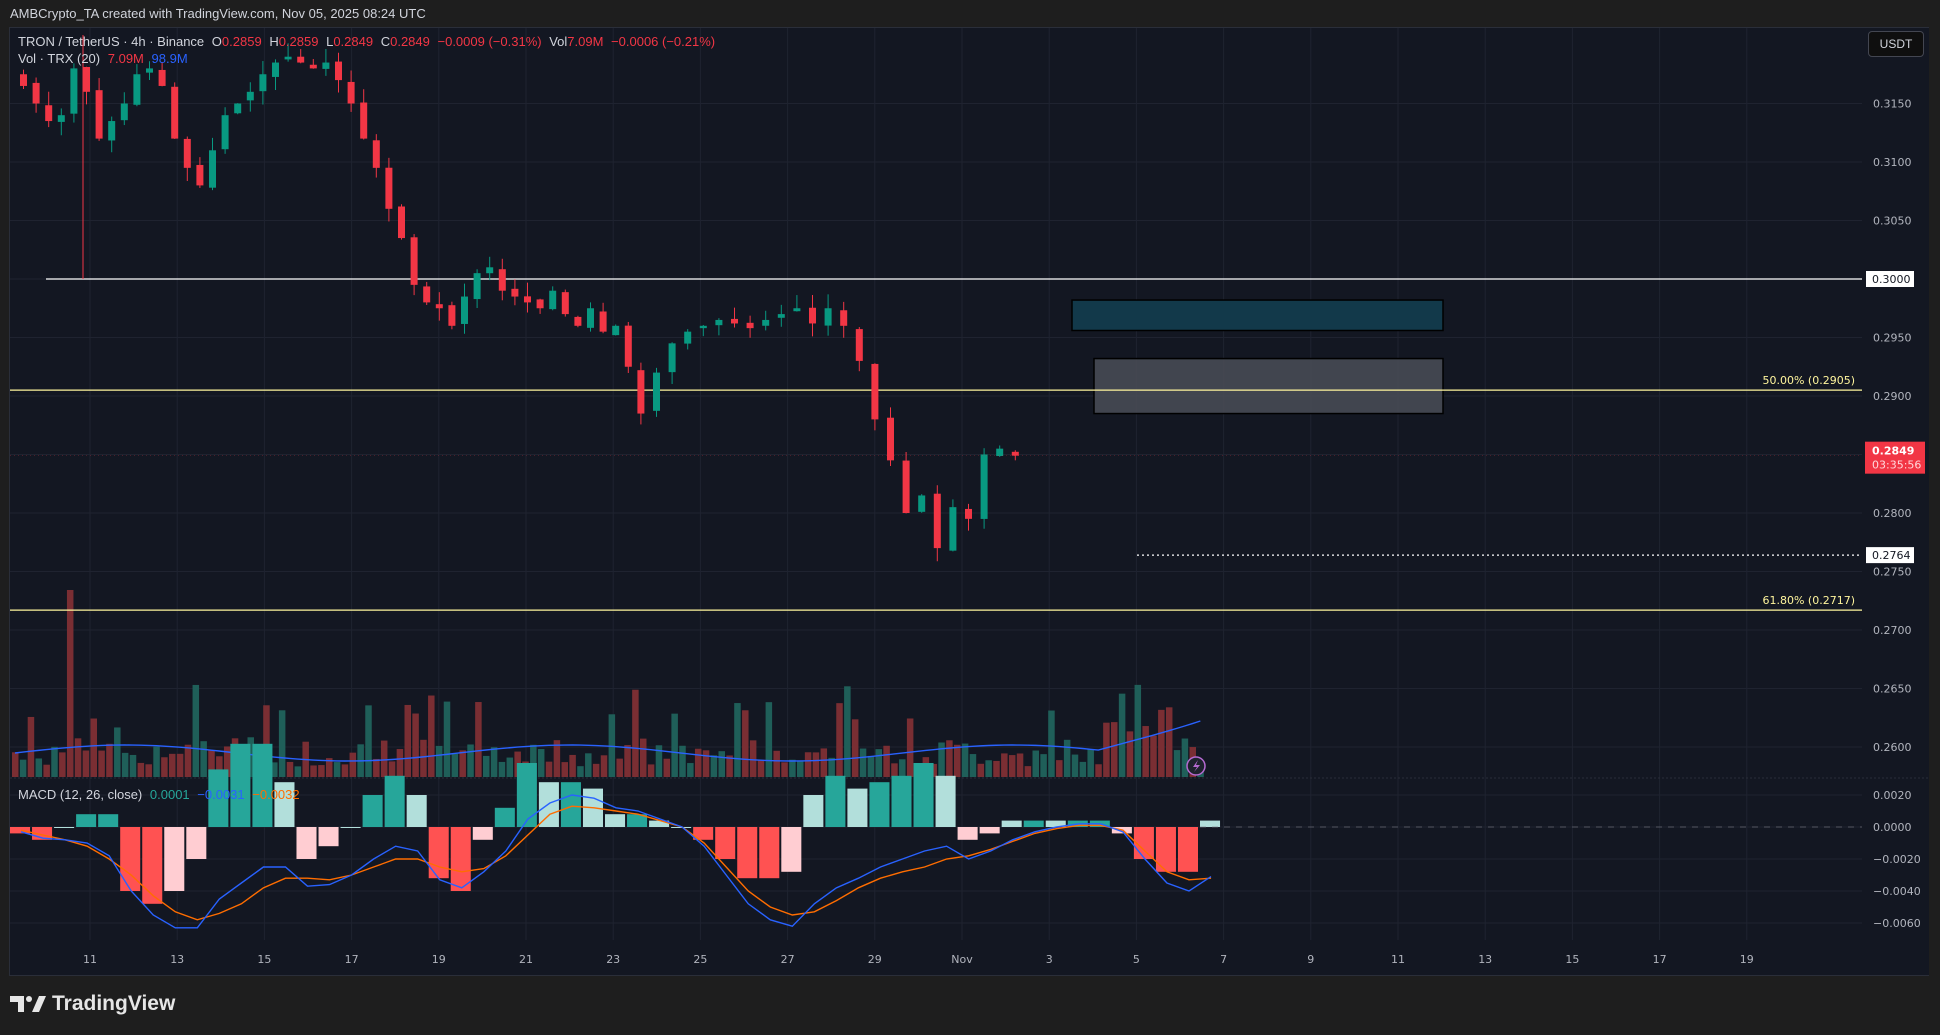 The height and width of the screenshot is (1035, 1940). Describe the element at coordinates (330, 41) in the screenshot. I see `low-label: L` at that location.